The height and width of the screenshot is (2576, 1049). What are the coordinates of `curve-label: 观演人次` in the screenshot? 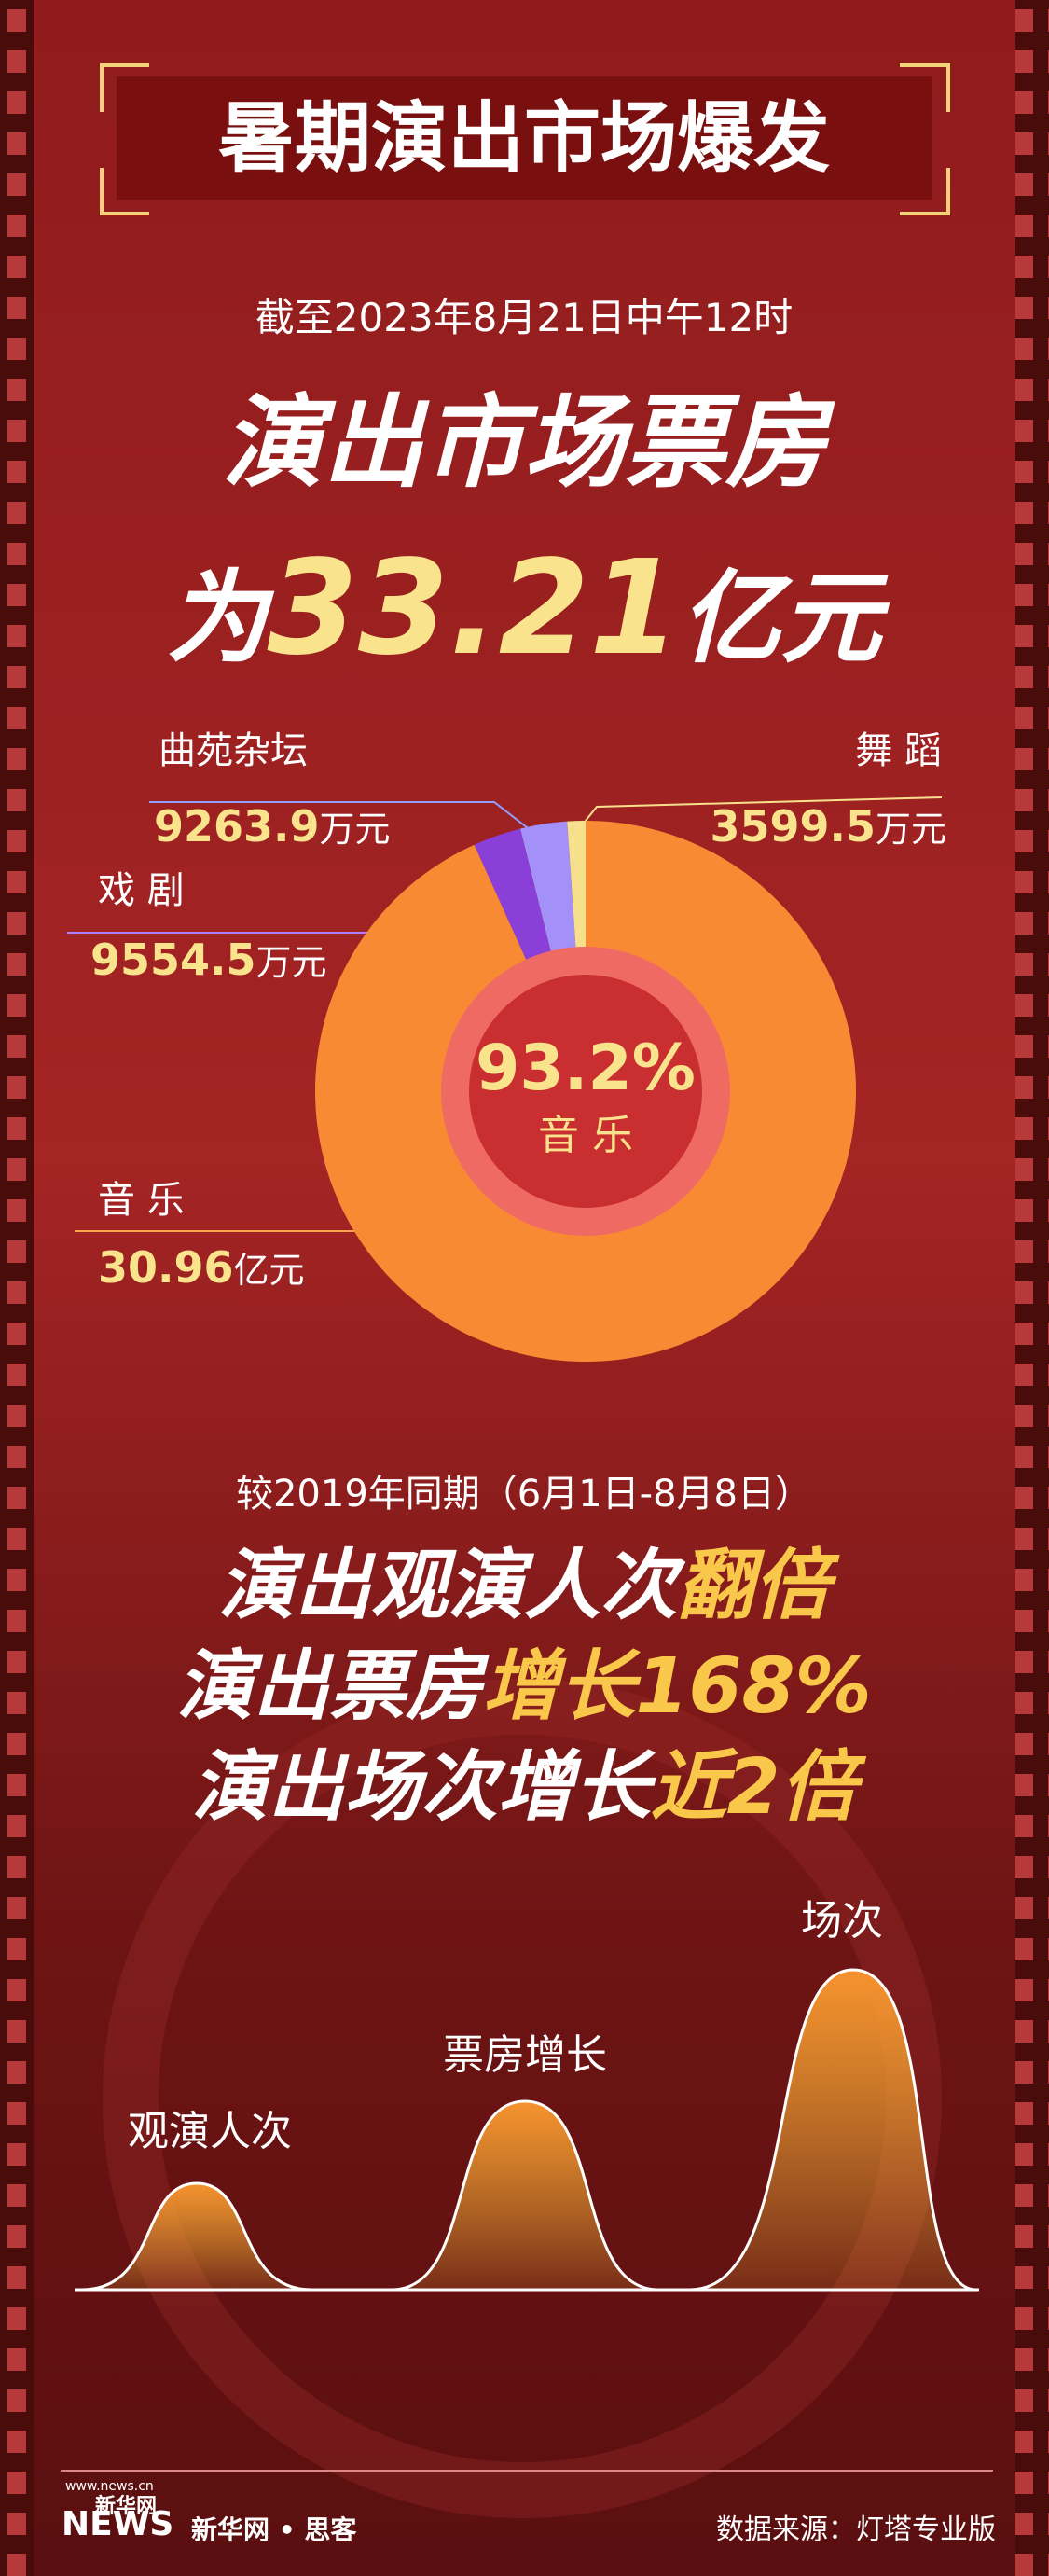 It's located at (210, 2131).